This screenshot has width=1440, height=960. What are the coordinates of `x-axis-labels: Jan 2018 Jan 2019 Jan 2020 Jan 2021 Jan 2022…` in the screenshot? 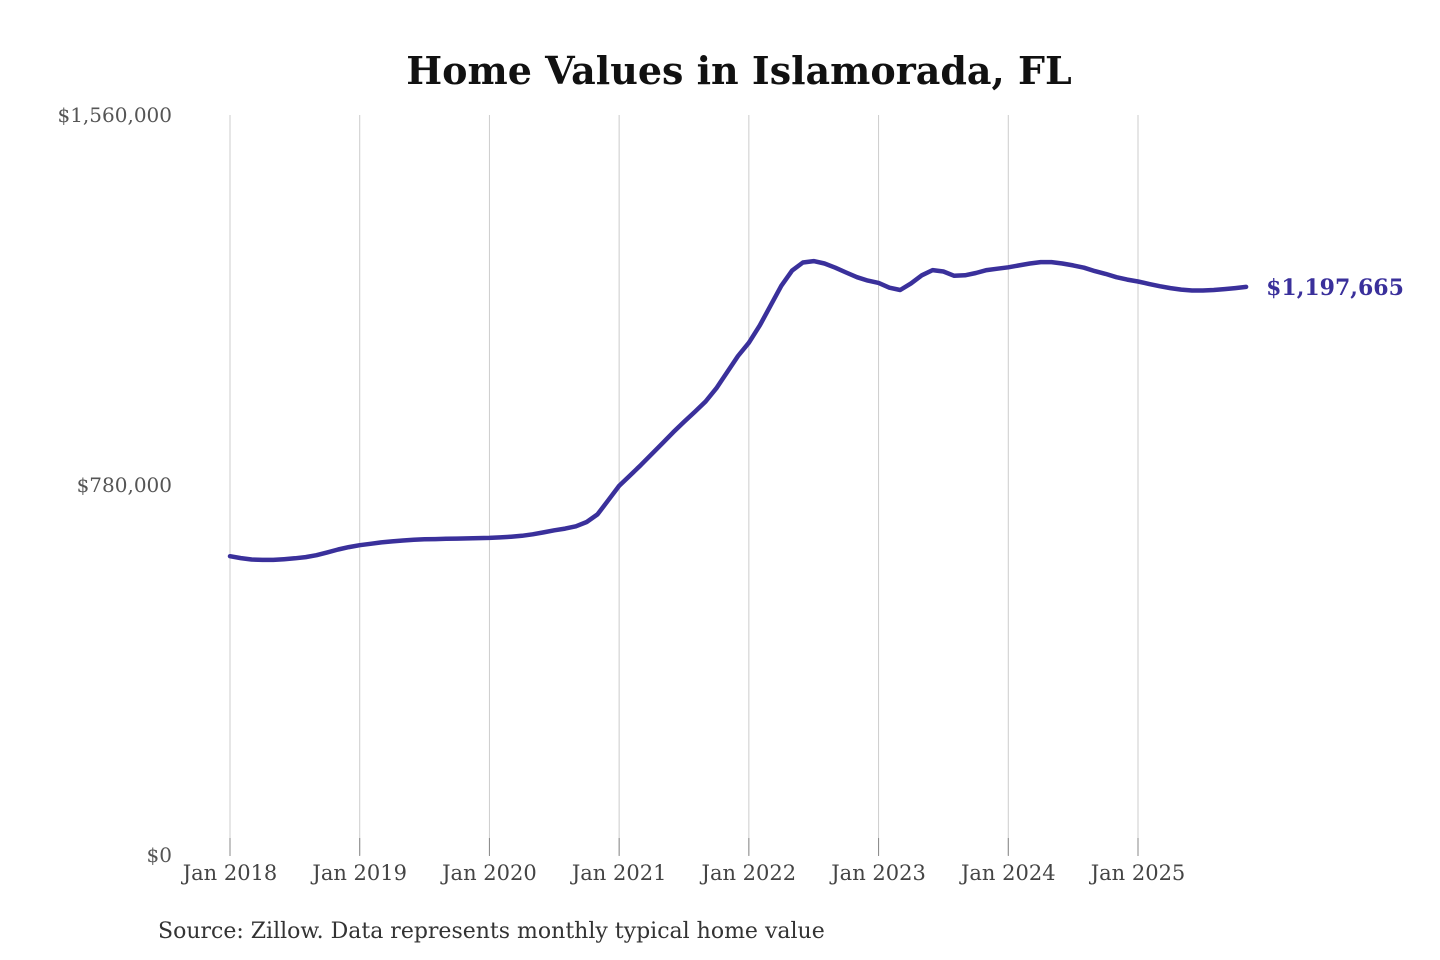 It's located at (683, 873).